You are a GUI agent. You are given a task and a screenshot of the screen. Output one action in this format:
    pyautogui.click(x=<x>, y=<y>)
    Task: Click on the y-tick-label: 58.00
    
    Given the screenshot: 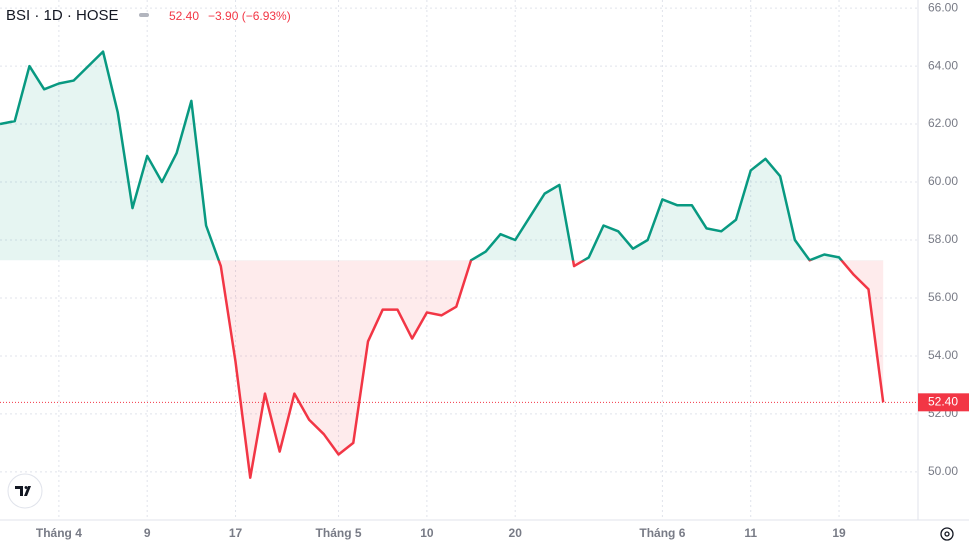 What is the action you would take?
    pyautogui.click(x=943, y=239)
    